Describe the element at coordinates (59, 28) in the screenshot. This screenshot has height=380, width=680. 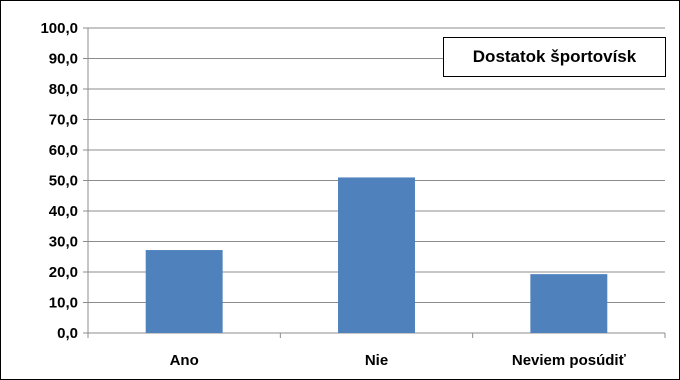
I see `y-tick-label: 100,0` at that location.